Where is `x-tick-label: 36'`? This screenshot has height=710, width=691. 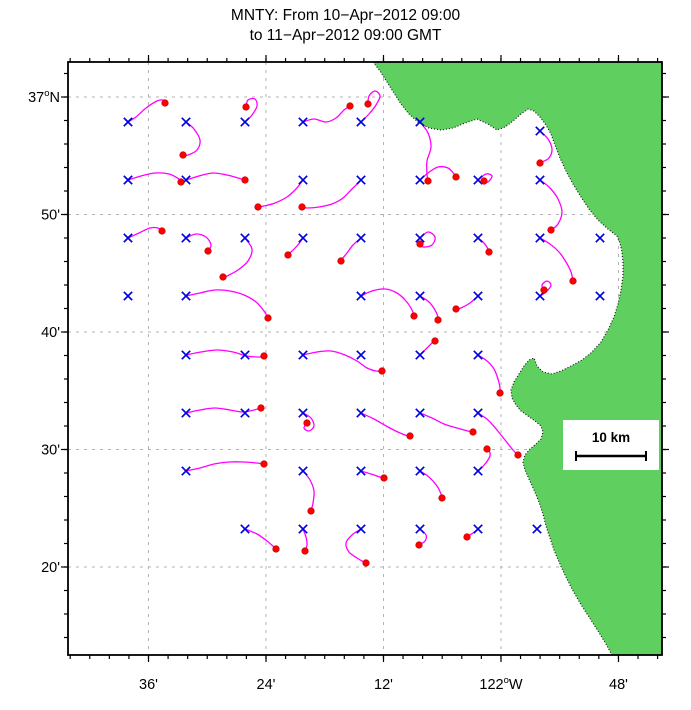 x-tick-label: 36' is located at coordinates (148, 685).